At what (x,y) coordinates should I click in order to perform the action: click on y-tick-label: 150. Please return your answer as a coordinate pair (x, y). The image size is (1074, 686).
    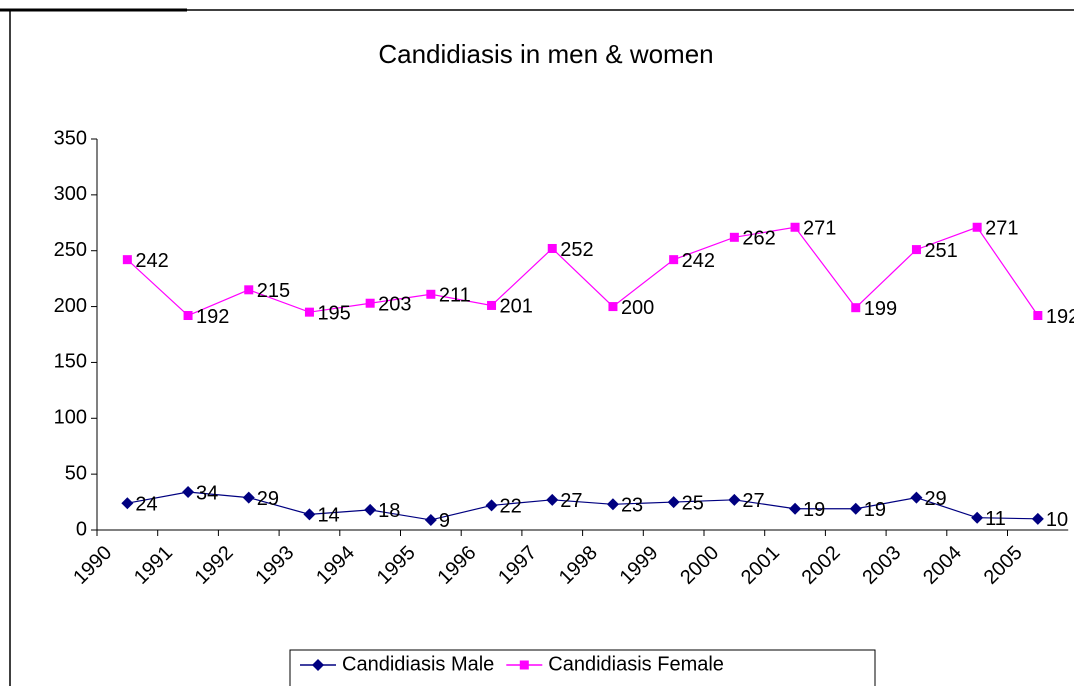
    Looking at the image, I should click on (70, 362).